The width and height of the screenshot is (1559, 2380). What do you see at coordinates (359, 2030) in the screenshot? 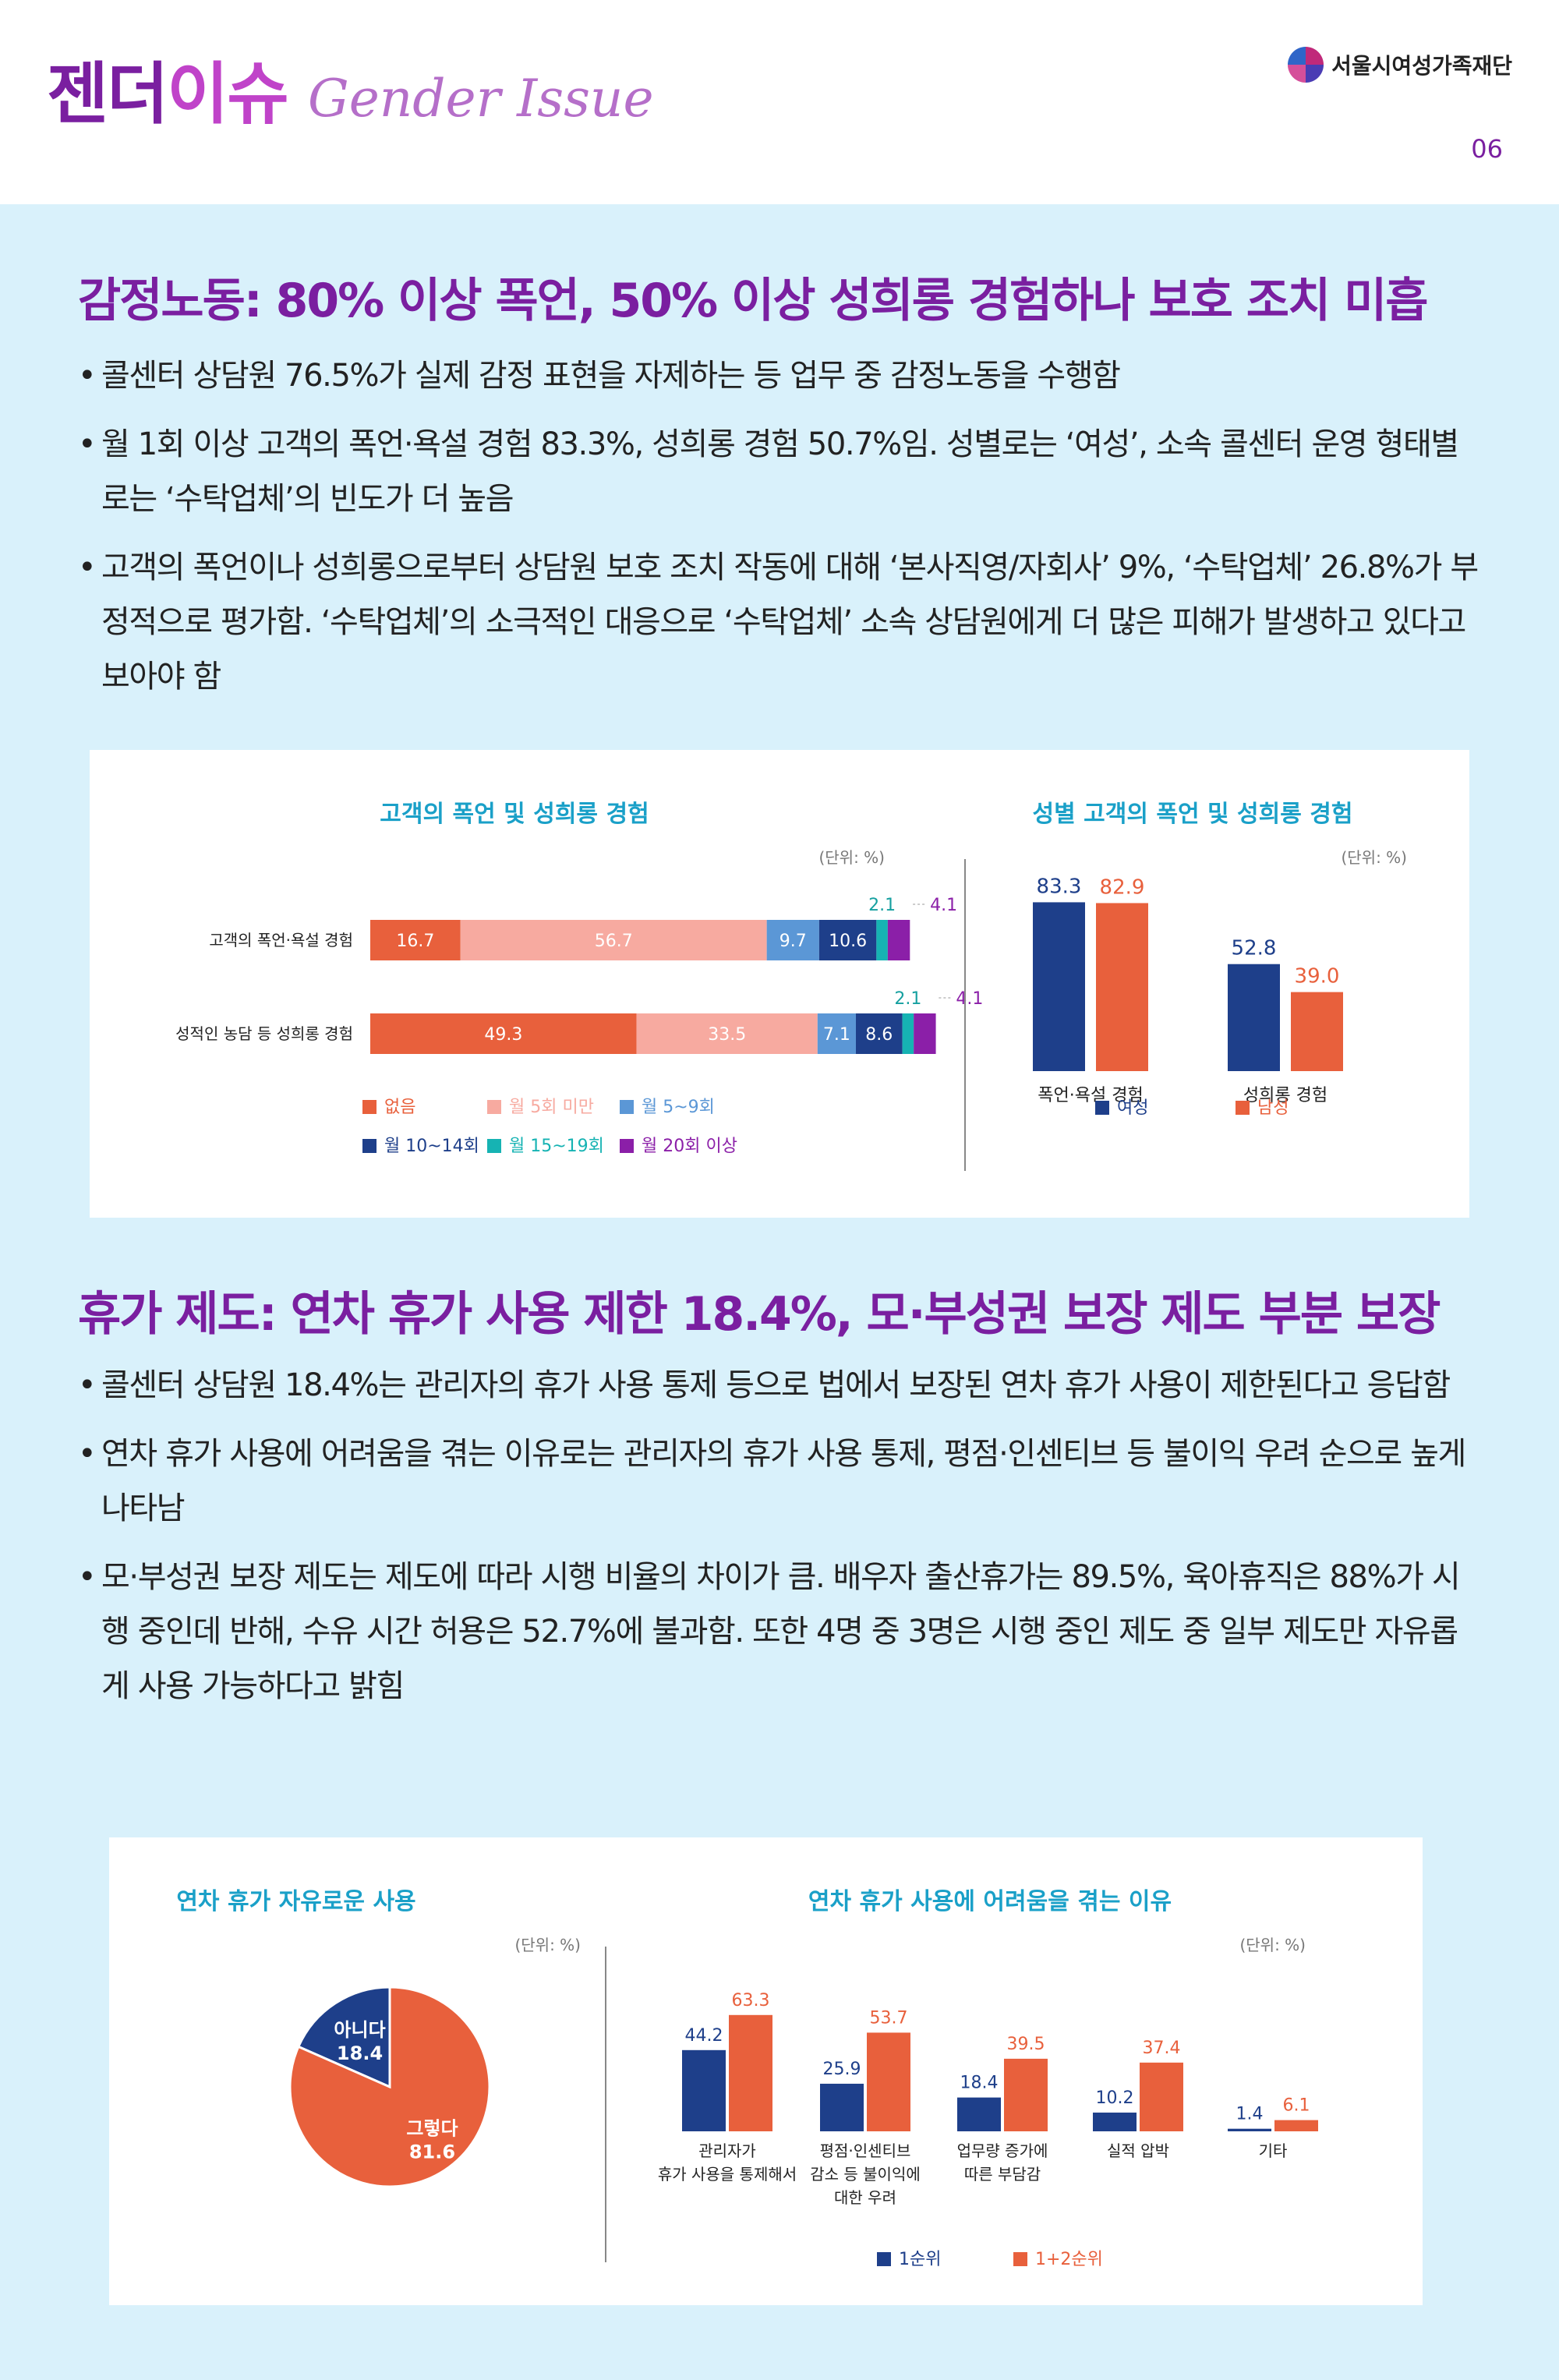
I see `chart3-slice-label: 아니다` at bounding box center [359, 2030].